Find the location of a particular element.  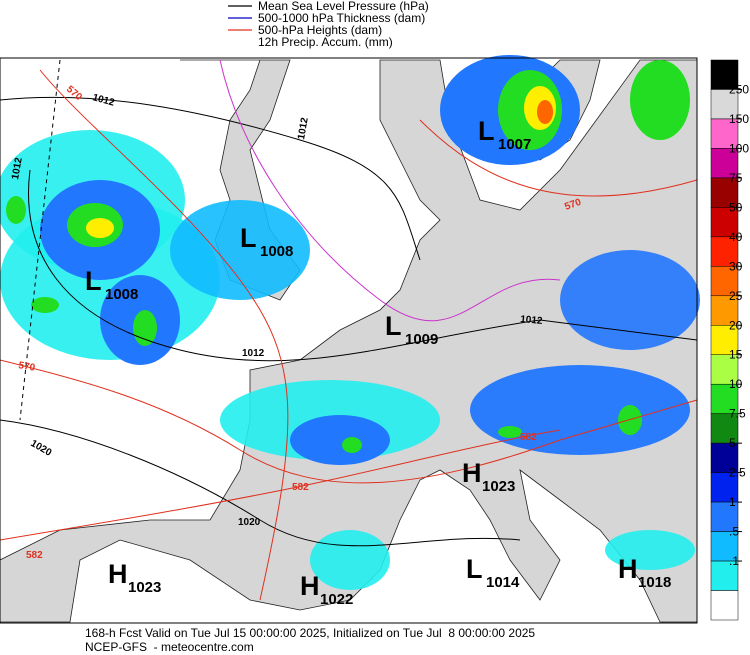

colorbar-label: 7.5 is located at coordinates (737, 414).